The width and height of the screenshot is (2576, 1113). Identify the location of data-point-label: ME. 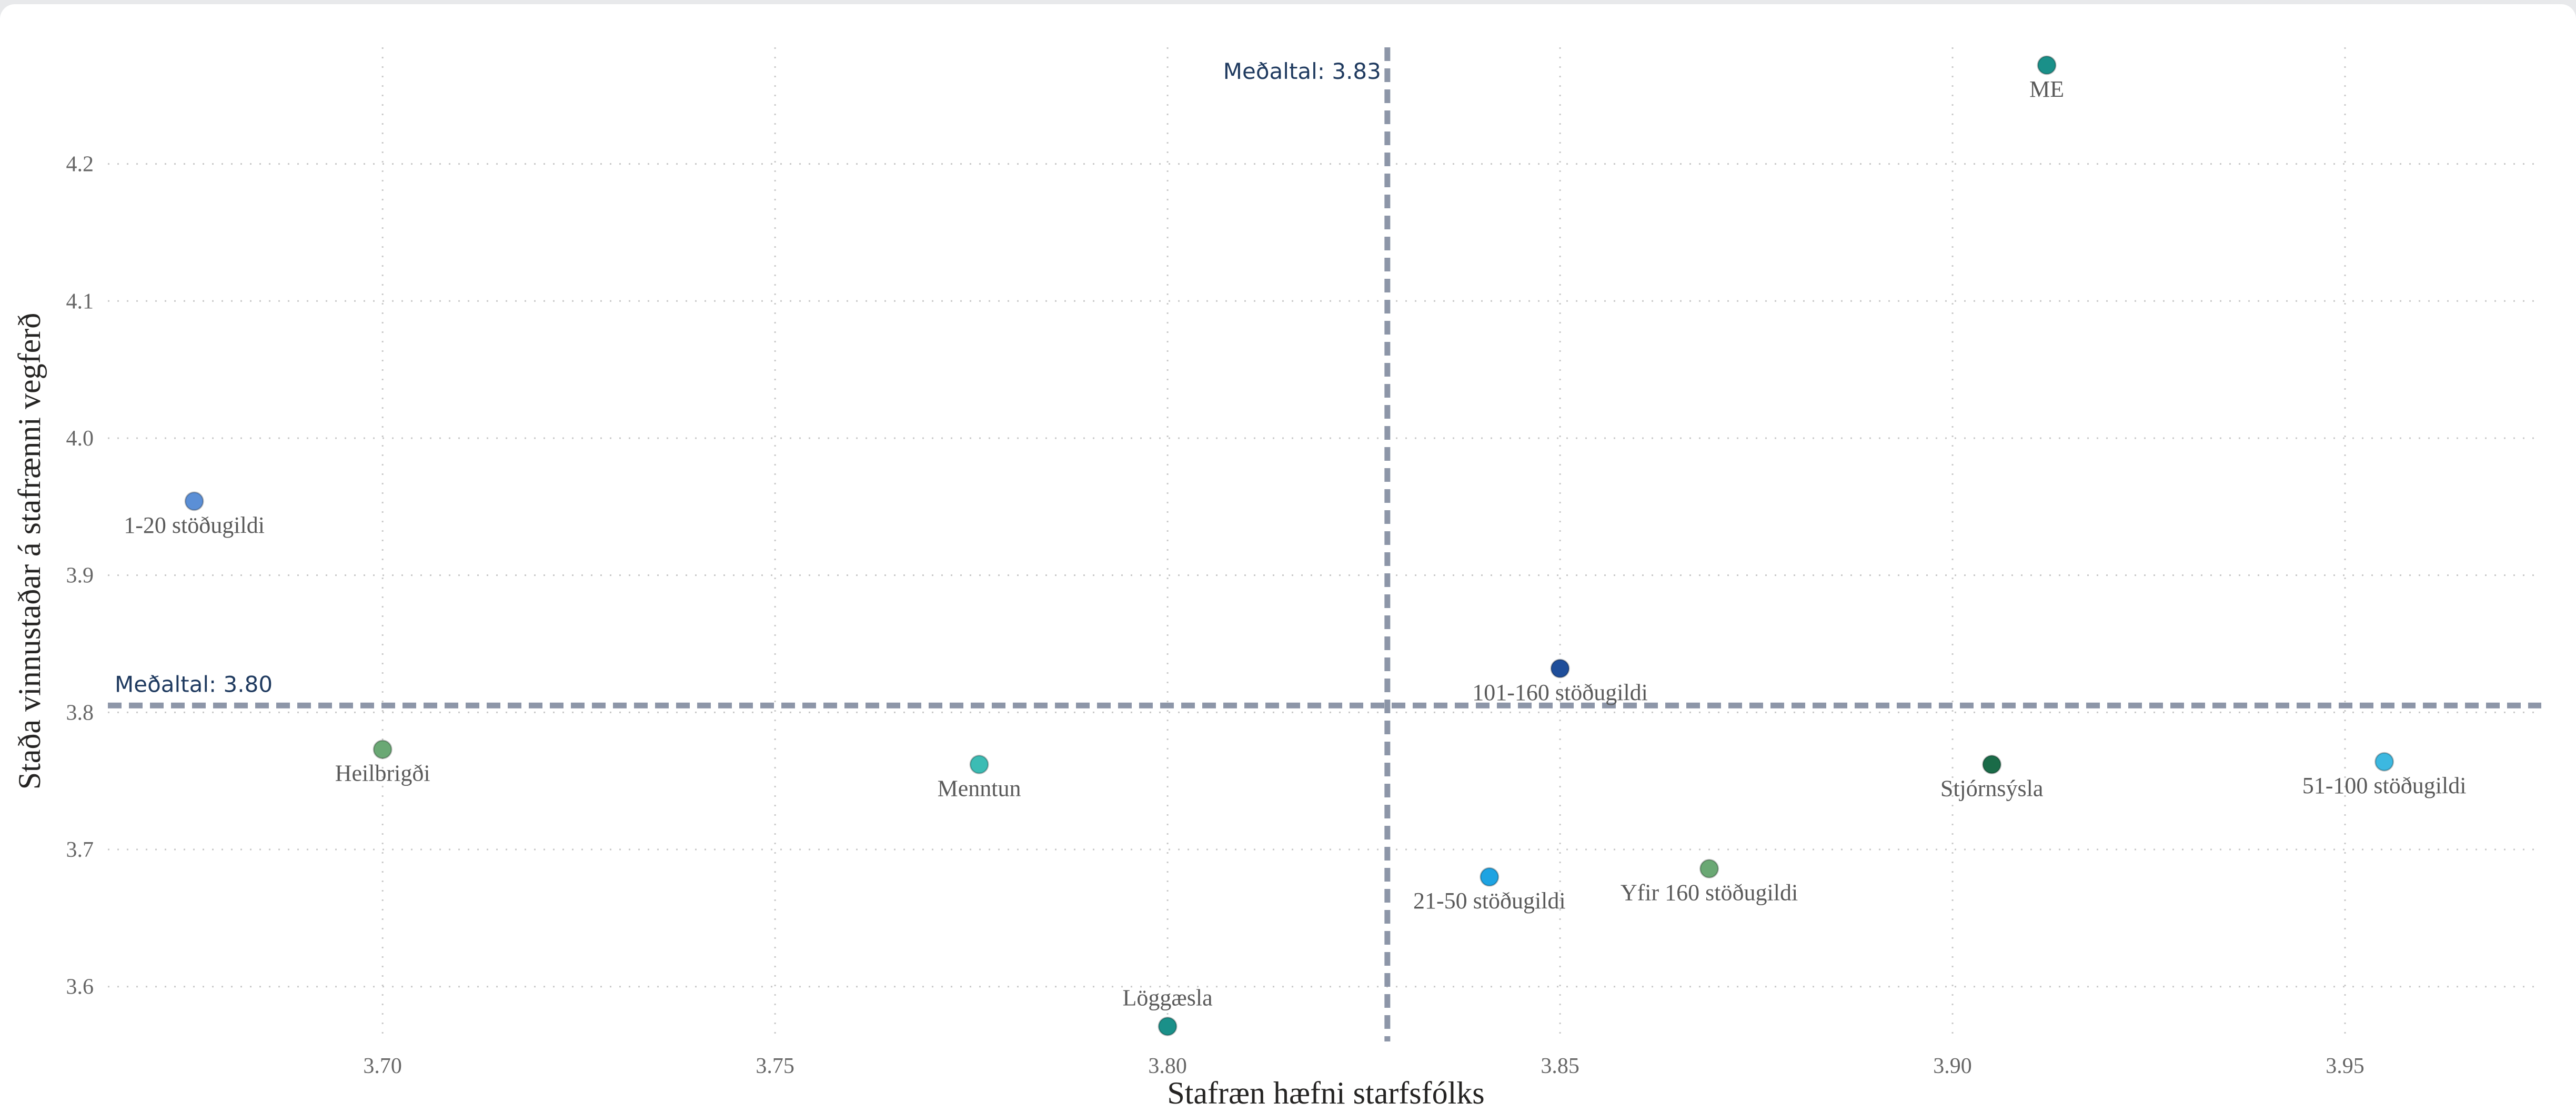
(2046, 89).